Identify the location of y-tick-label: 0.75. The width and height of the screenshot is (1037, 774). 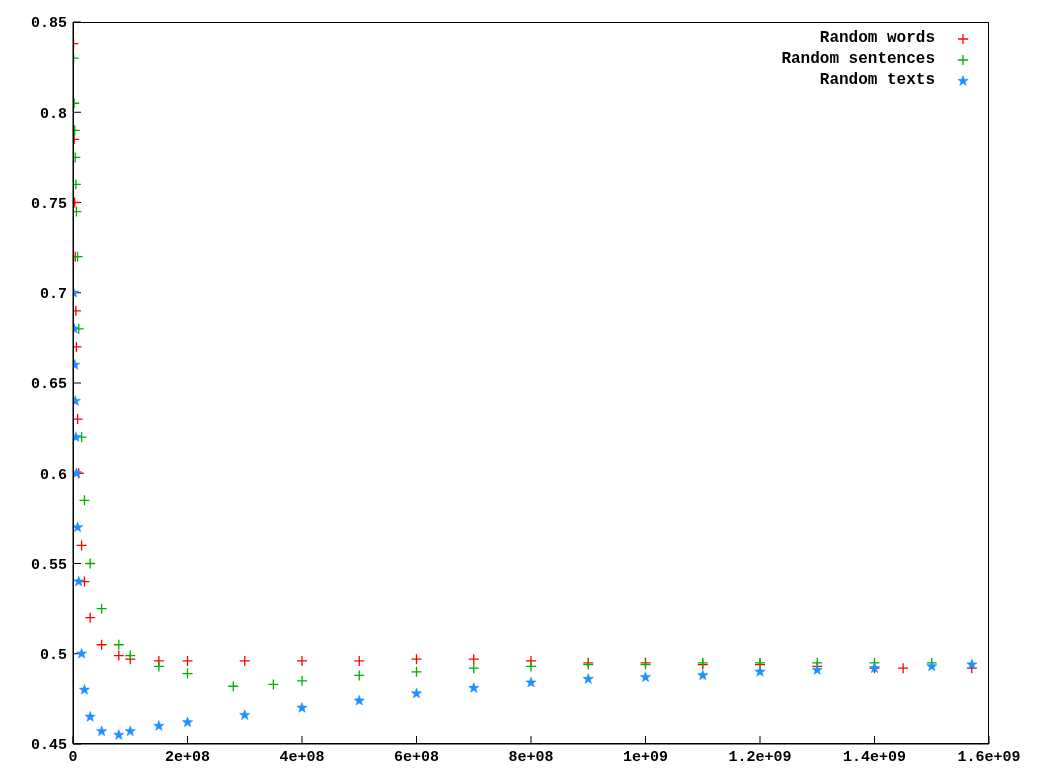
(48, 204).